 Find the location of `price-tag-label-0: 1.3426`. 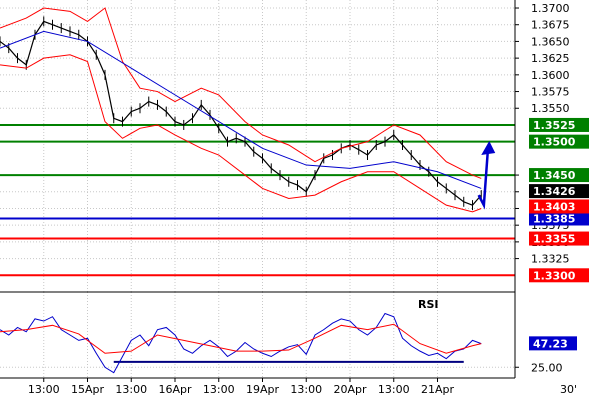

price-tag-label-0: 1.3426 is located at coordinates (554, 191).